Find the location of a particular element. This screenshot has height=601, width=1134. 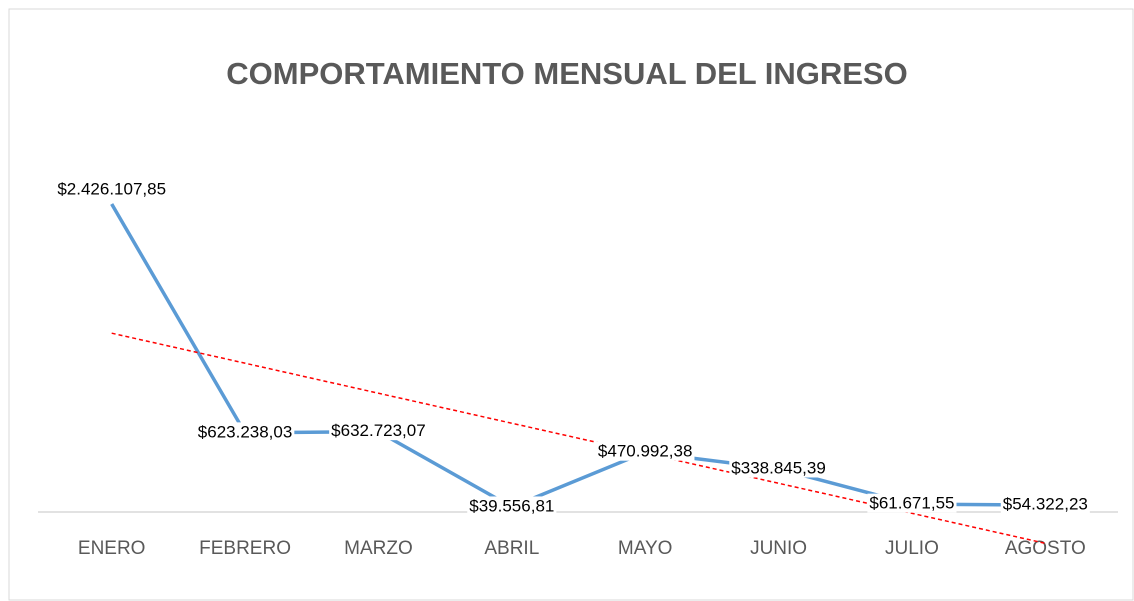

data-label: $632.723,07 is located at coordinates (378, 430).